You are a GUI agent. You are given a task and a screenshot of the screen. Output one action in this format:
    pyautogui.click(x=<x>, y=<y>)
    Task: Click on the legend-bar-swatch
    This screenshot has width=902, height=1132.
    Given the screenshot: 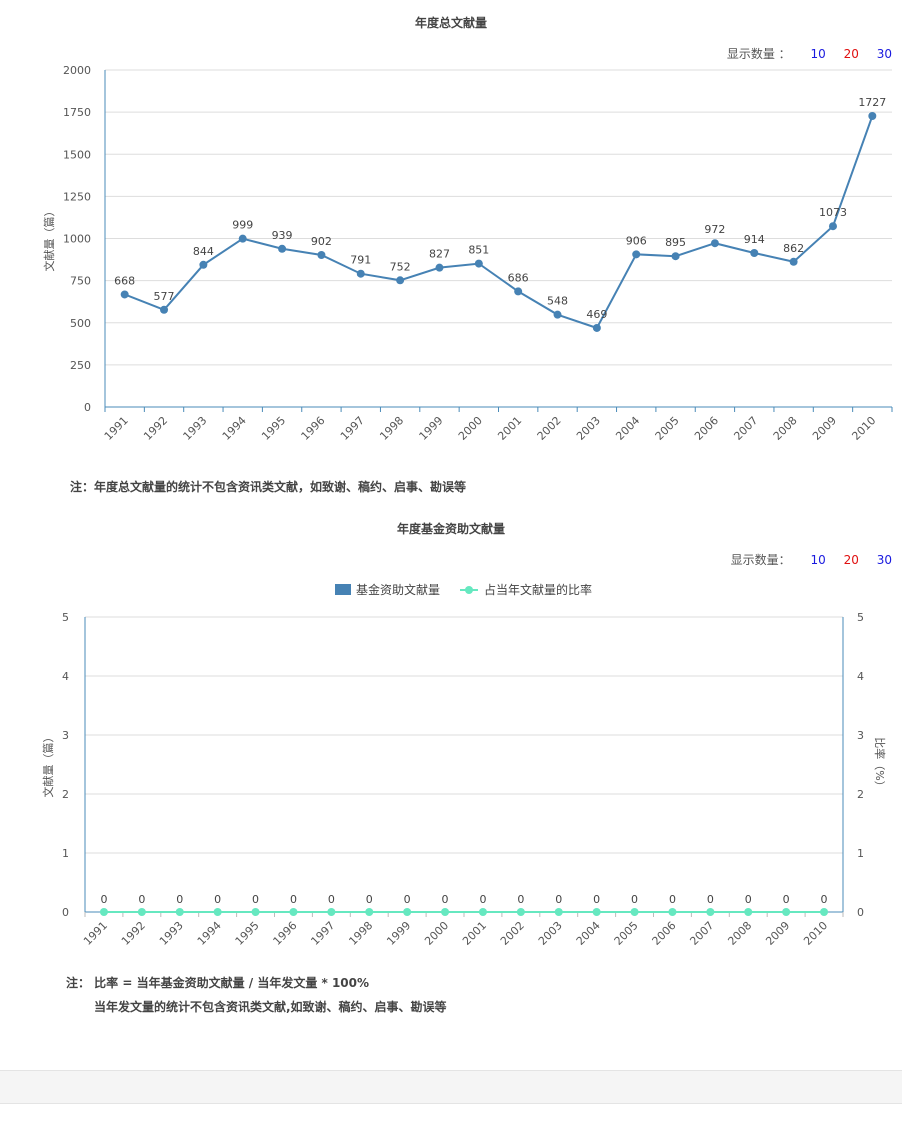 What is the action you would take?
    pyautogui.click(x=343, y=589)
    